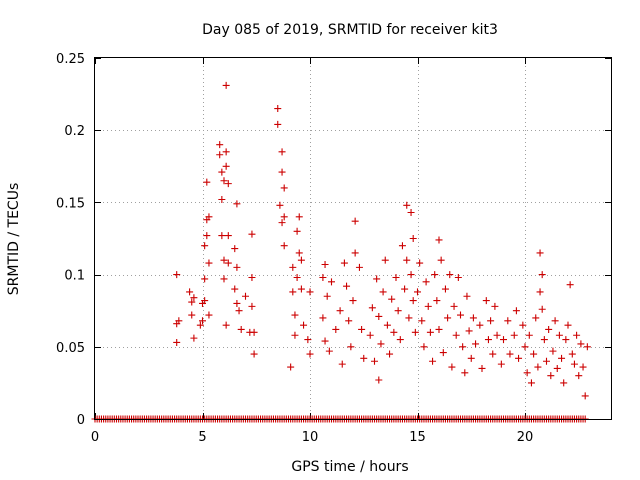 The height and width of the screenshot is (480, 640). I want to click on x-tick-label: 5, so click(202, 437).